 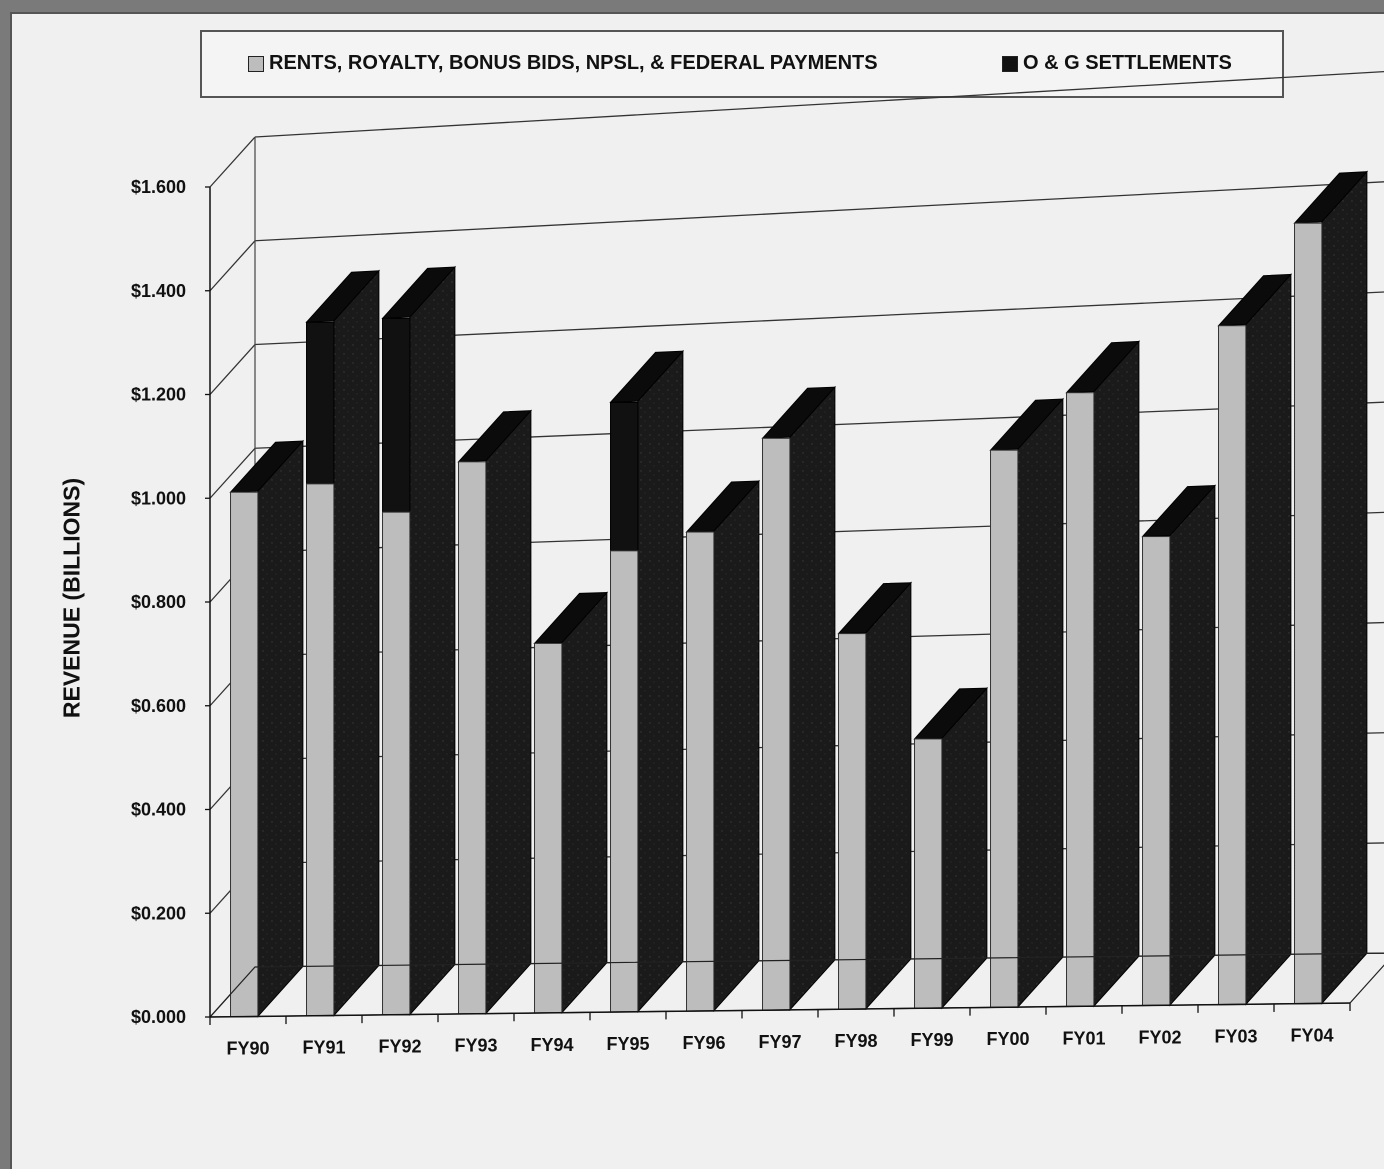 I want to click on y-tick-label: $0.000, so click(x=158, y=1017).